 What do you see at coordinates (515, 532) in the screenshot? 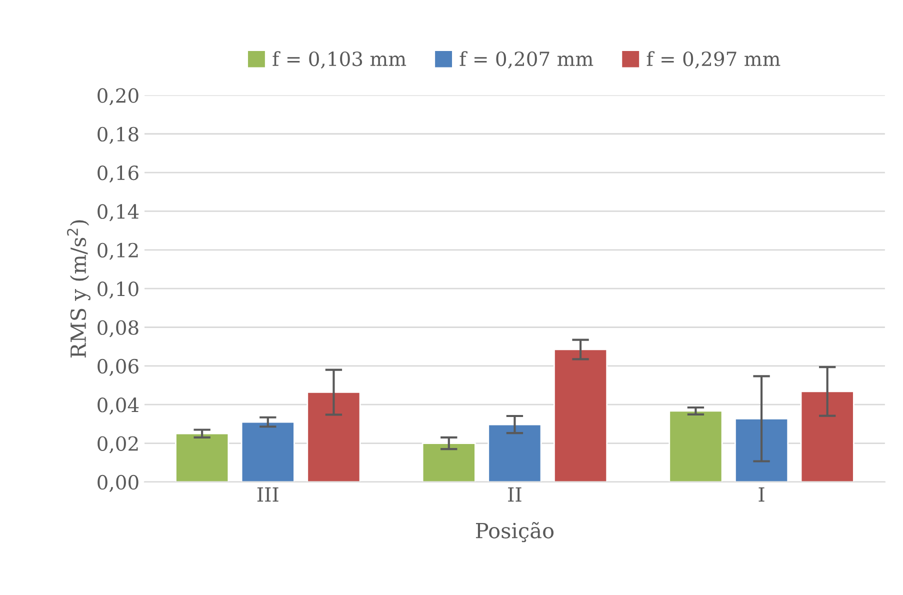
I see `x-axis-title: Posição` at bounding box center [515, 532].